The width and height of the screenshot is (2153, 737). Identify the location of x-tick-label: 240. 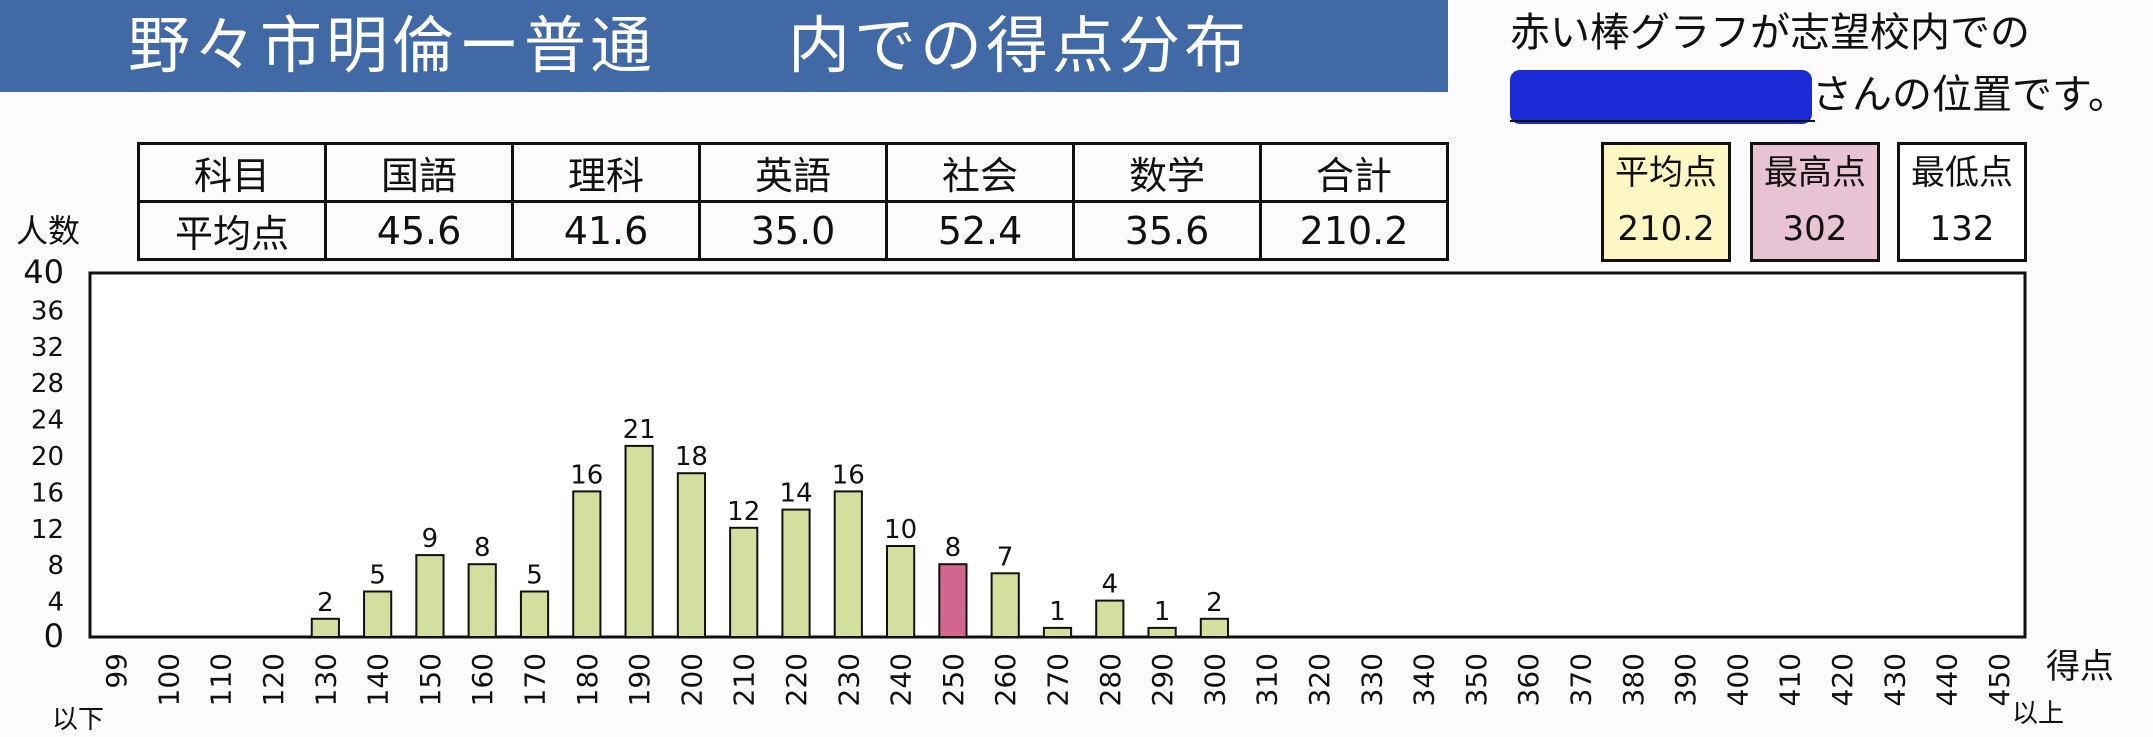
(901, 679).